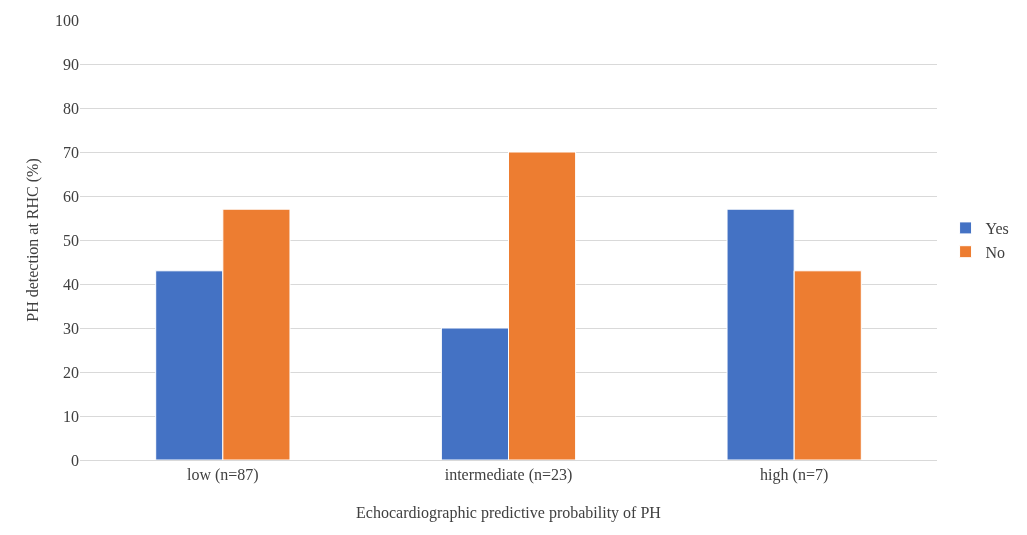  What do you see at coordinates (67, 20) in the screenshot?
I see `y-tick-label: 100` at bounding box center [67, 20].